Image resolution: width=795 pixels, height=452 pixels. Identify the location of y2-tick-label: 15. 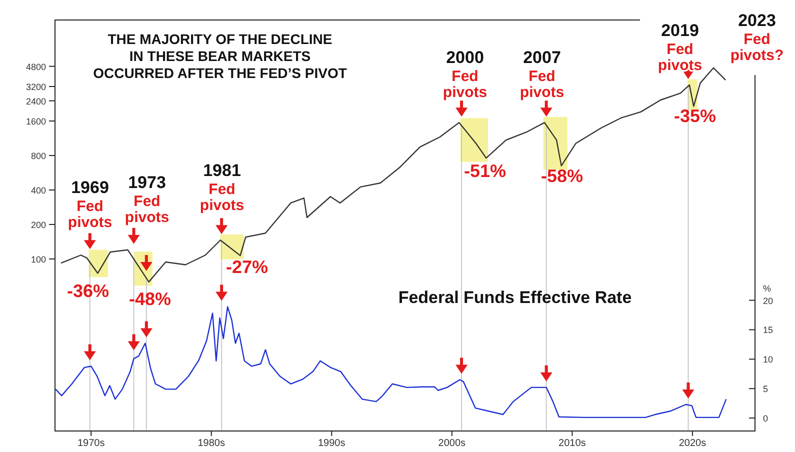
(768, 330).